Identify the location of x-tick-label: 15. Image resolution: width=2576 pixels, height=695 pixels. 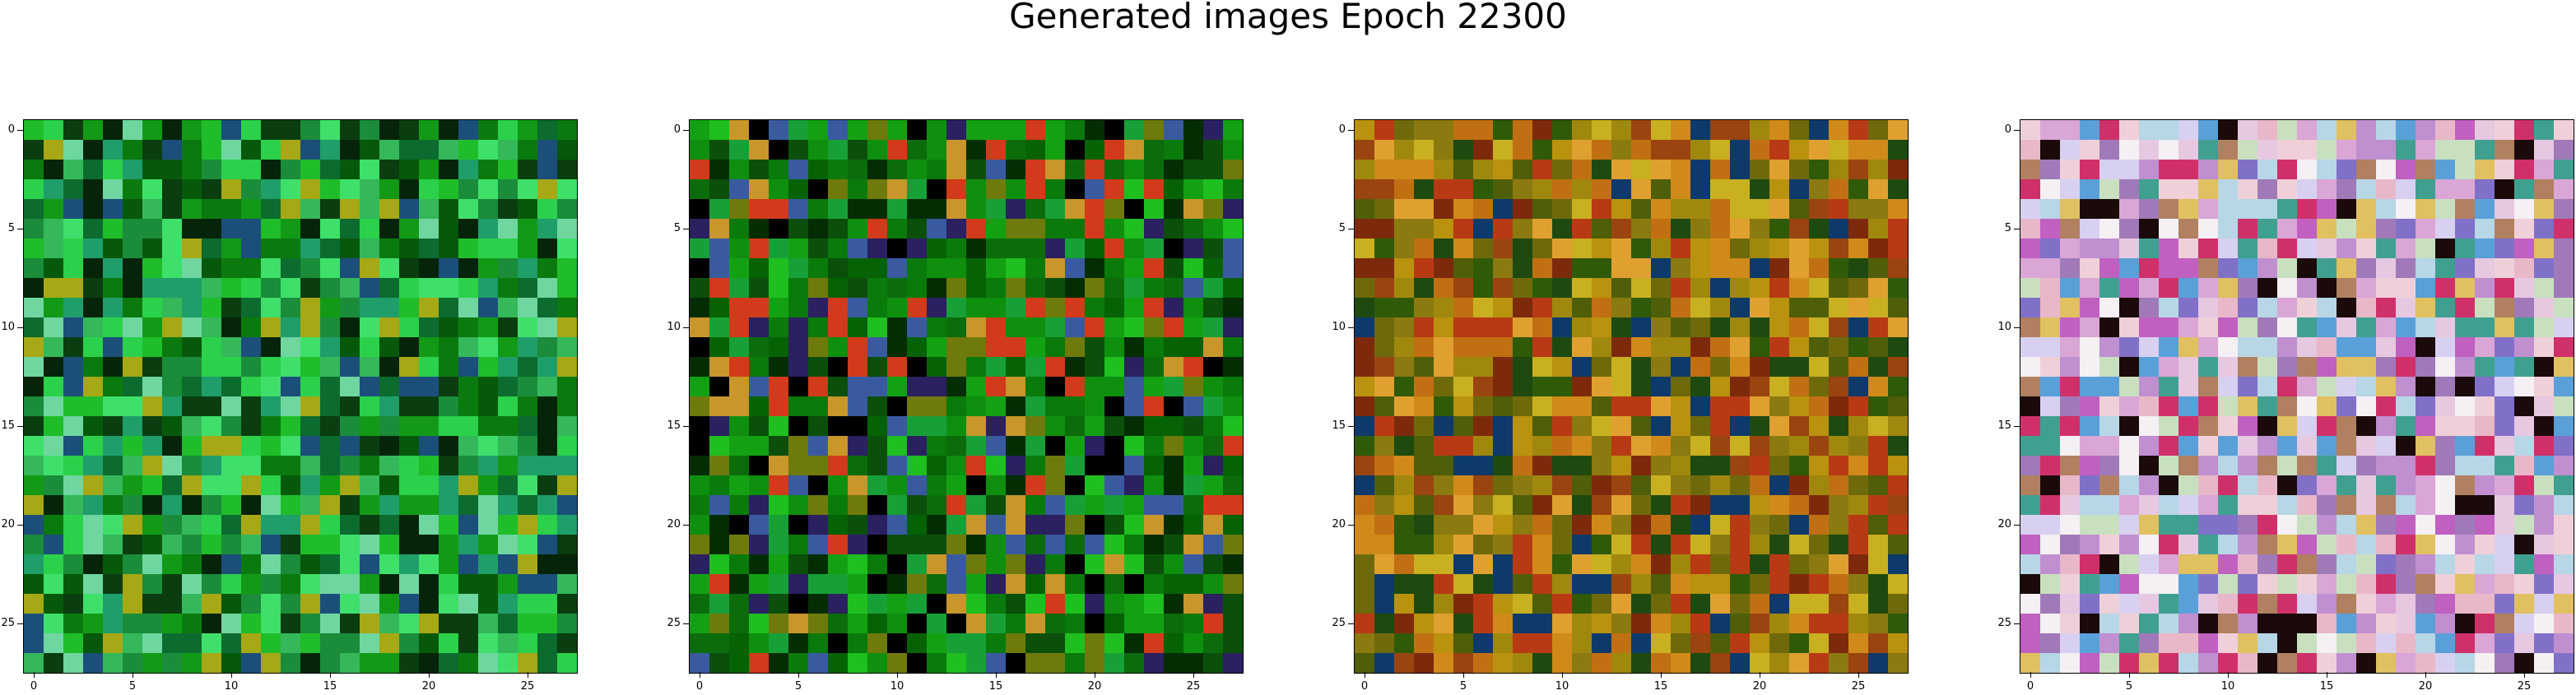
(330, 686).